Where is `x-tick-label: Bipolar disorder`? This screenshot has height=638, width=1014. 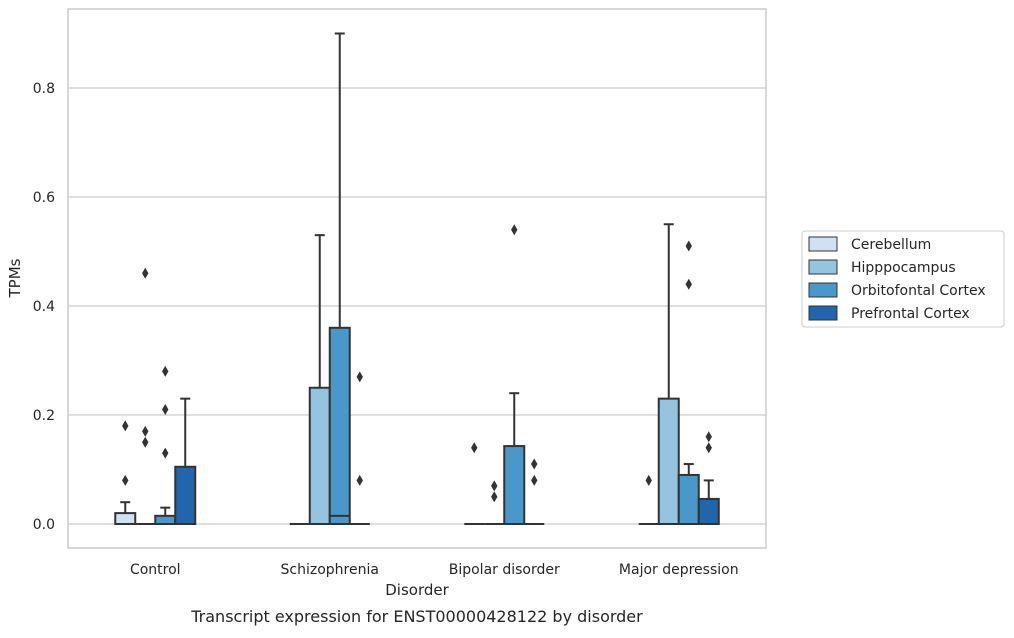 x-tick-label: Bipolar disorder is located at coordinates (504, 570).